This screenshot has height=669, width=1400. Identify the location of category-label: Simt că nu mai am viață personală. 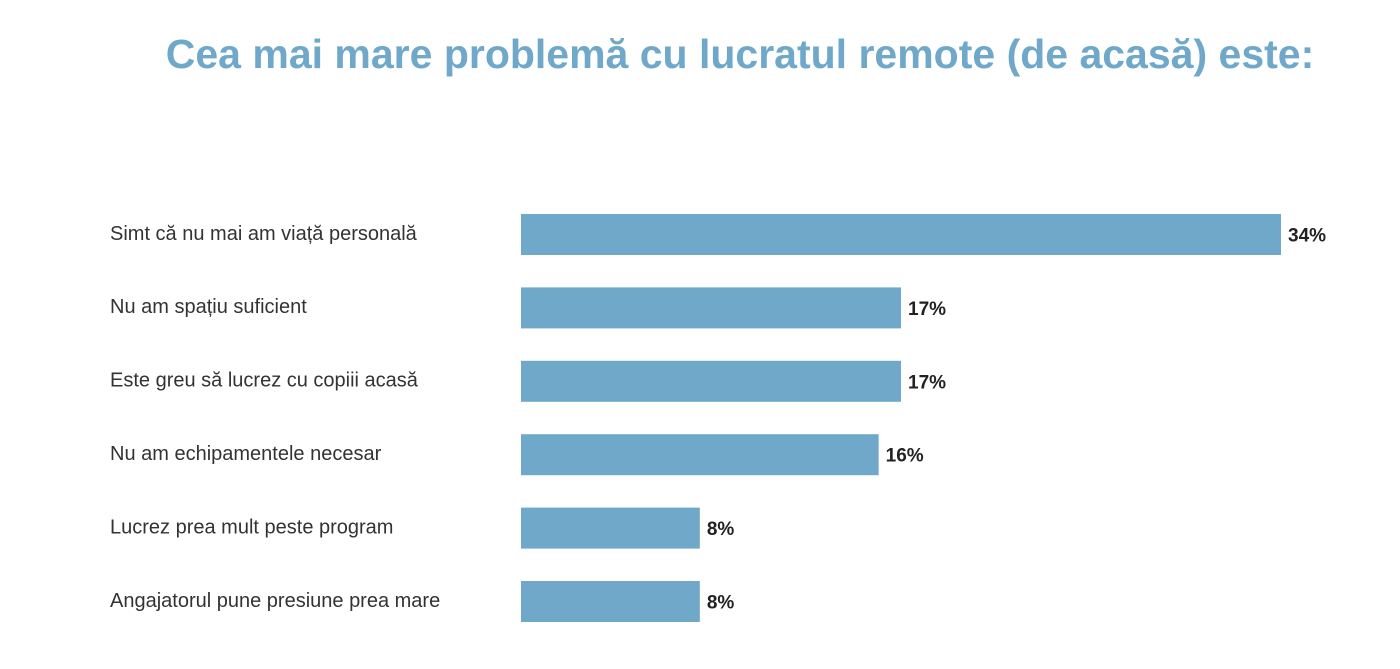
(264, 234).